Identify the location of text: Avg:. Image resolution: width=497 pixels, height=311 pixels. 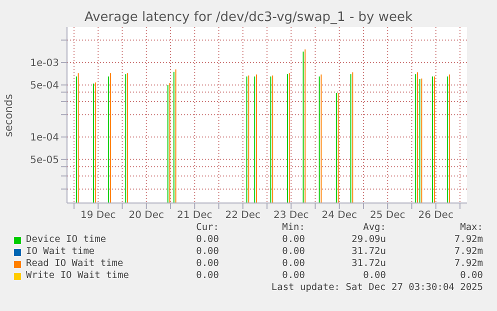
(374, 227).